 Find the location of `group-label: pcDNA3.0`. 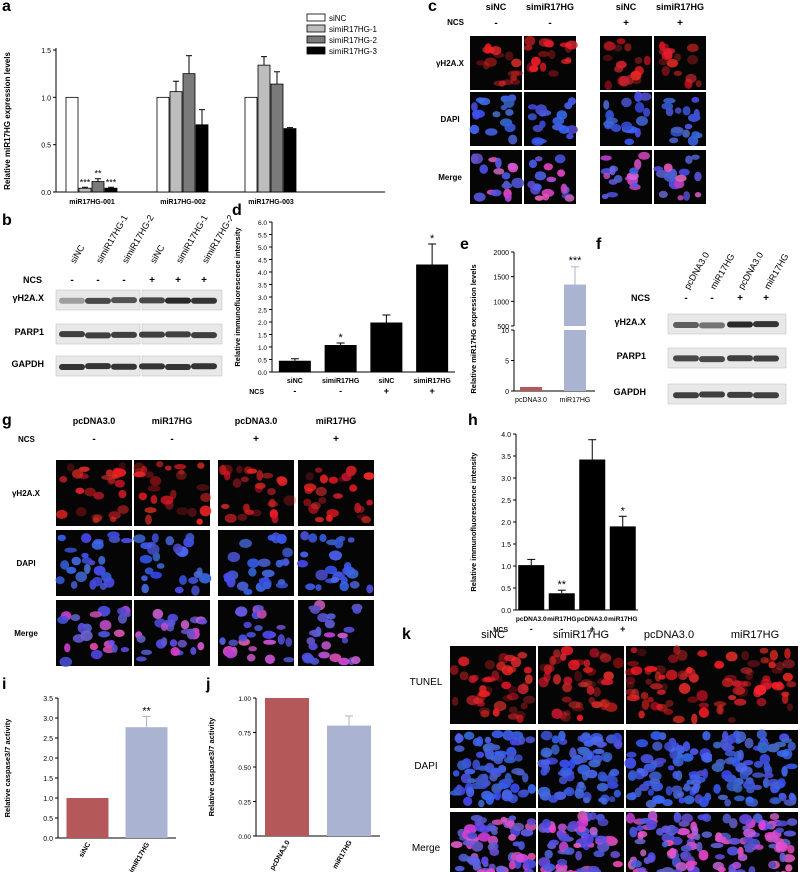

group-label: pcDNA3.0 is located at coordinates (94, 421).